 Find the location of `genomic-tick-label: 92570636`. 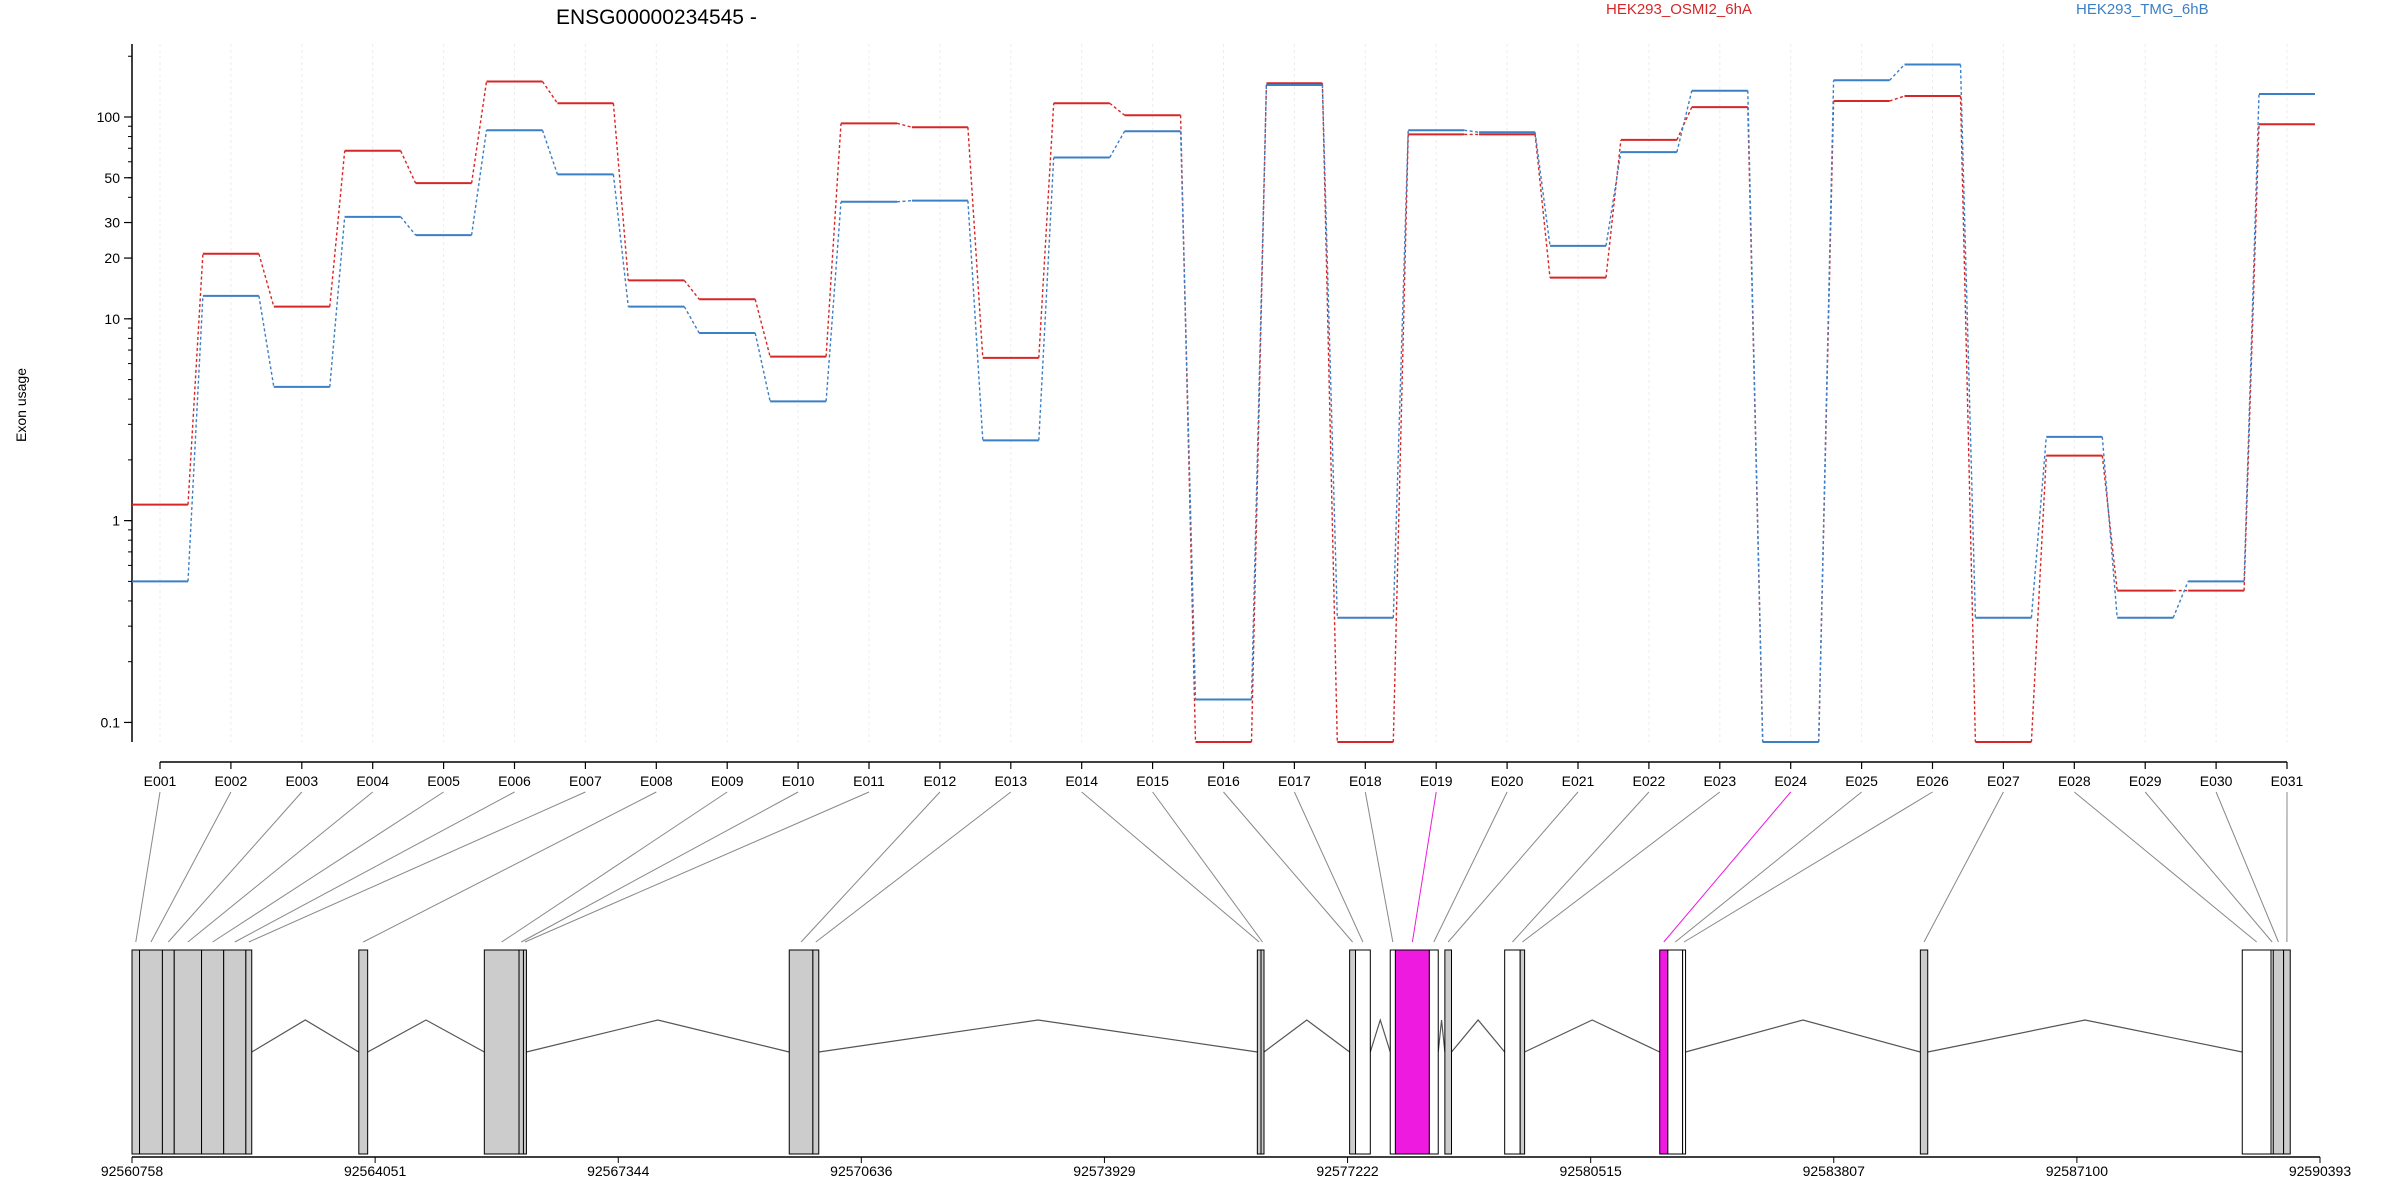

genomic-tick-label: 92570636 is located at coordinates (861, 1171).